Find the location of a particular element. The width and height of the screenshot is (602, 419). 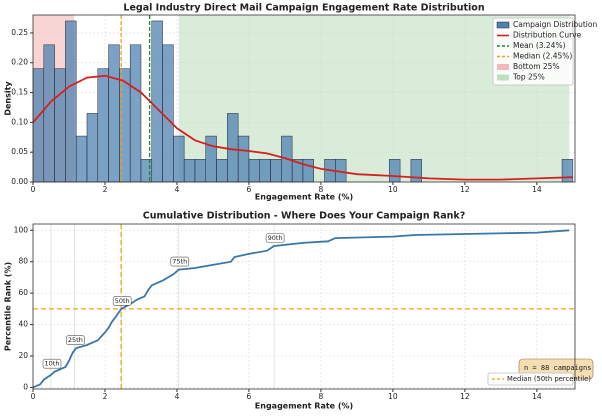

percentile-label: 25th is located at coordinates (75, 340).